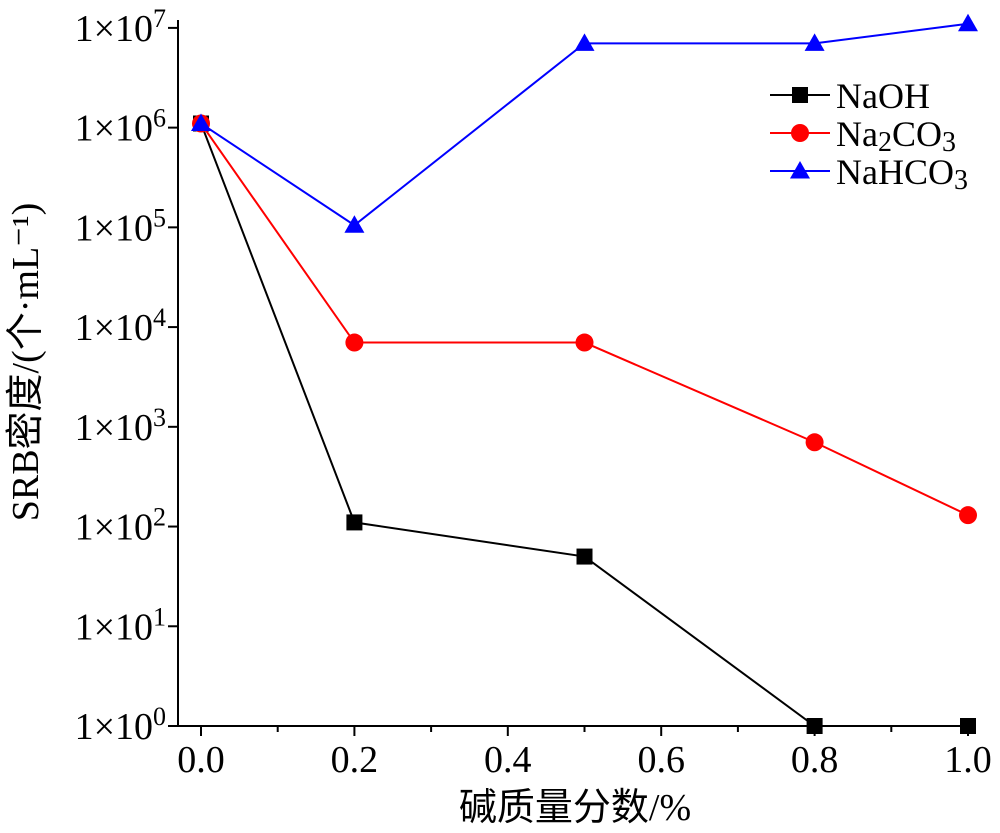 This screenshot has width=1000, height=833. Describe the element at coordinates (815, 760) in the screenshot. I see `x-tick-label: 0.8` at that location.